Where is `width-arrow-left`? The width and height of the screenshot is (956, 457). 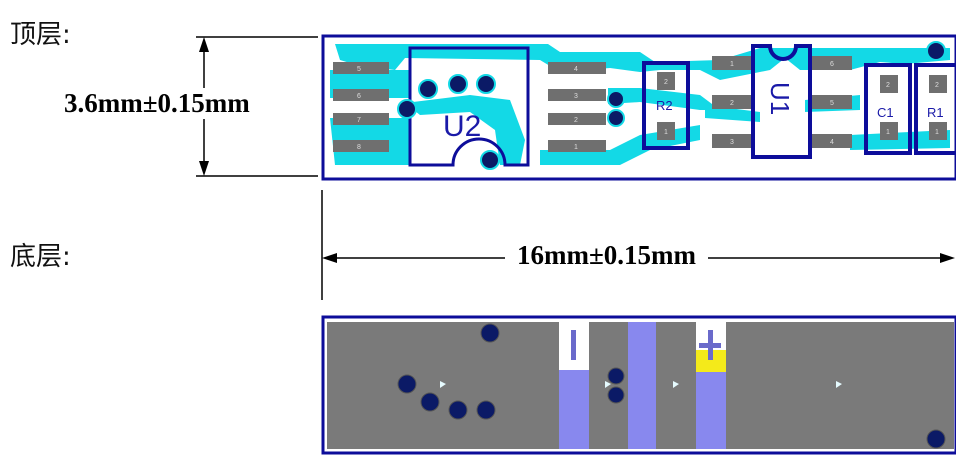 width-arrow-left is located at coordinates (329, 258).